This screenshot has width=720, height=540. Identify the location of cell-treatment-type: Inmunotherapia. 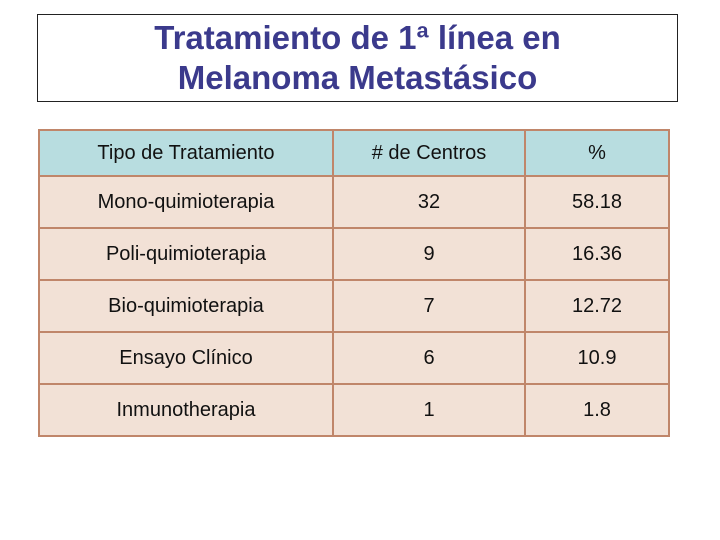
(186, 410).